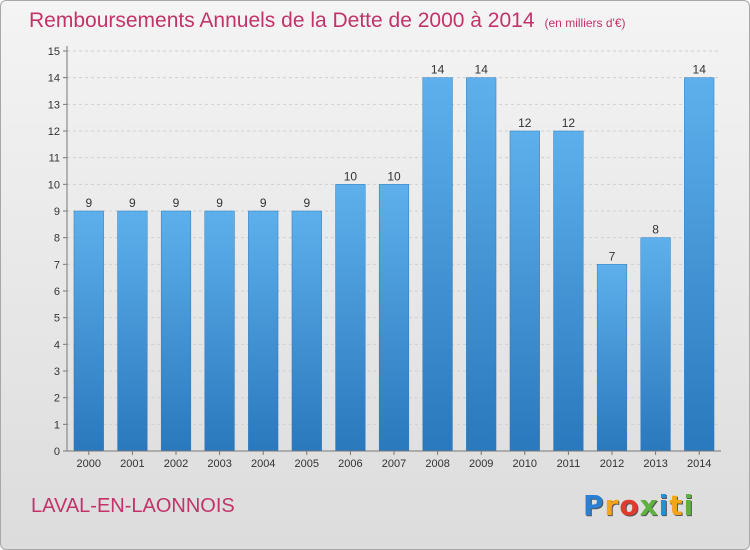 The height and width of the screenshot is (550, 750). Describe the element at coordinates (57, 212) in the screenshot. I see `y-tick-label: 9` at that location.